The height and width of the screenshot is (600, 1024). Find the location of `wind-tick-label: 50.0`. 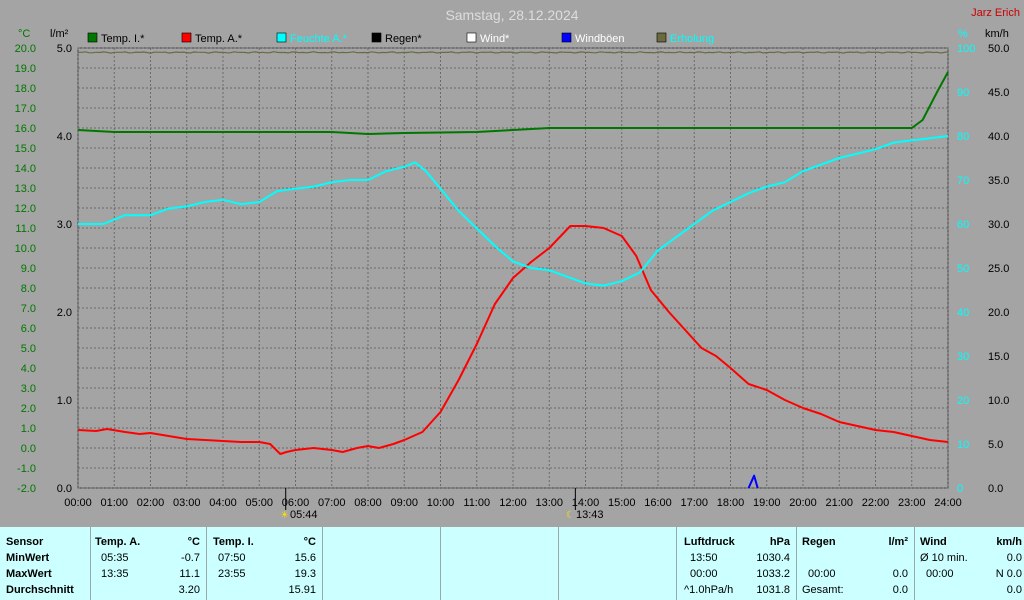

wind-tick-label: 50.0 is located at coordinates (998, 49).